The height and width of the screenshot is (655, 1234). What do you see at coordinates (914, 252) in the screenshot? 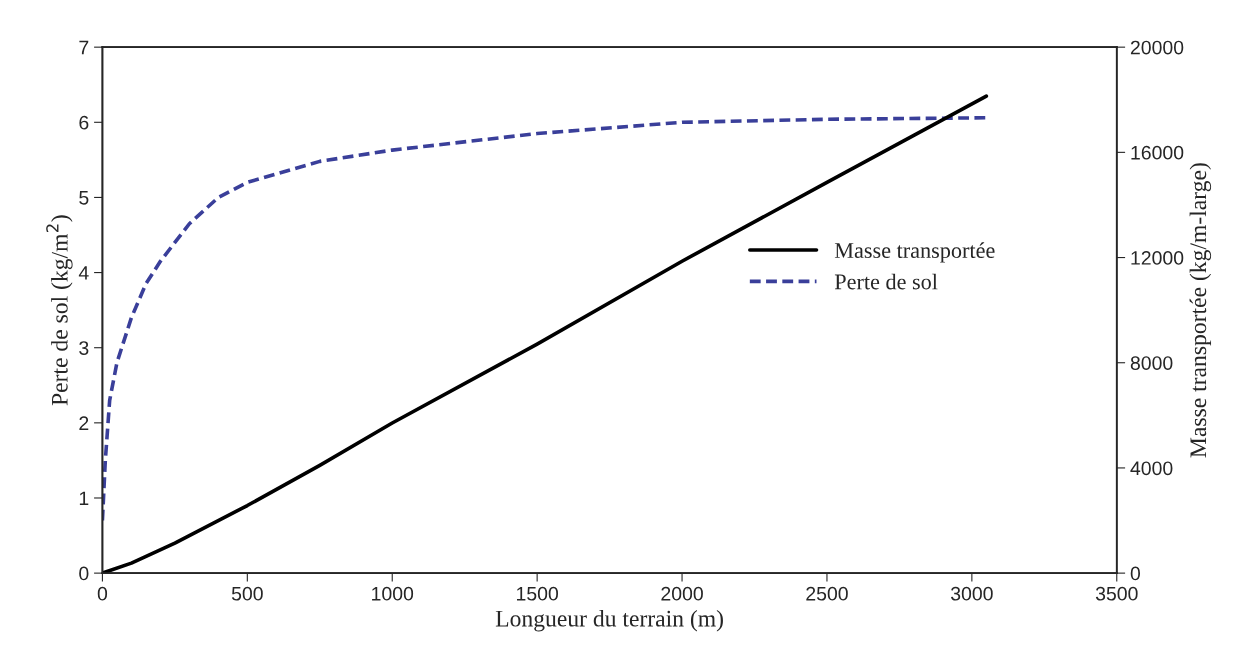
I see `legend-label: Masse transportée` at bounding box center [914, 252].